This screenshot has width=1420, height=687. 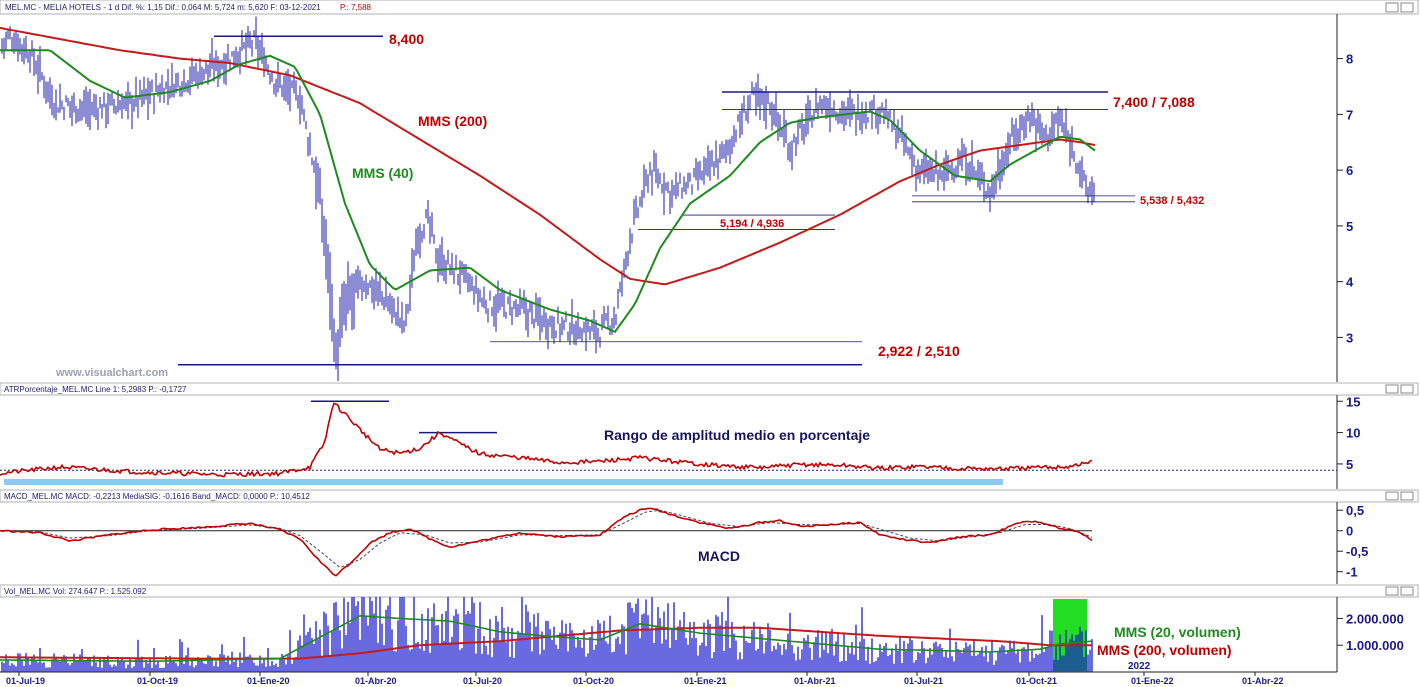 I want to click on x-tick-label: 01-Ene-21, so click(x=705, y=681).